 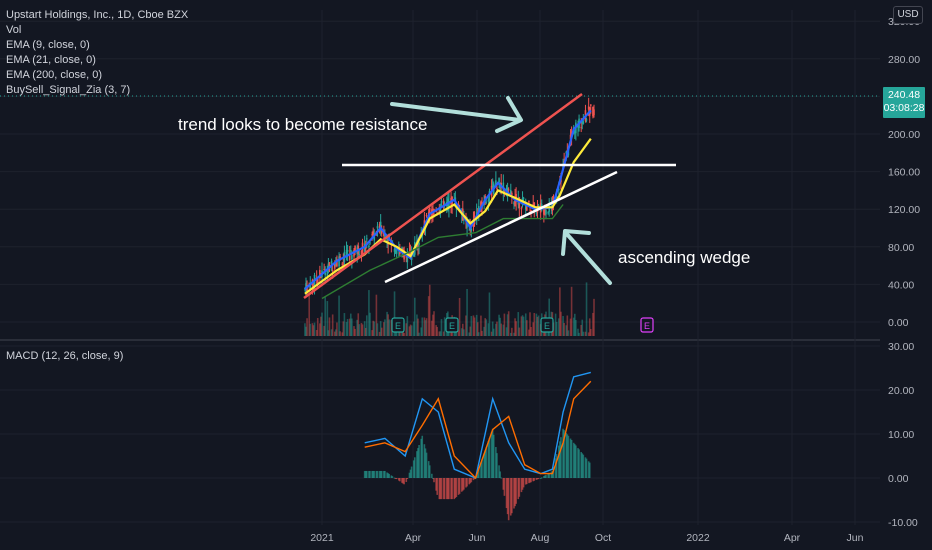 I want to click on annotation-wedge: ascending wedge, so click(x=684, y=257).